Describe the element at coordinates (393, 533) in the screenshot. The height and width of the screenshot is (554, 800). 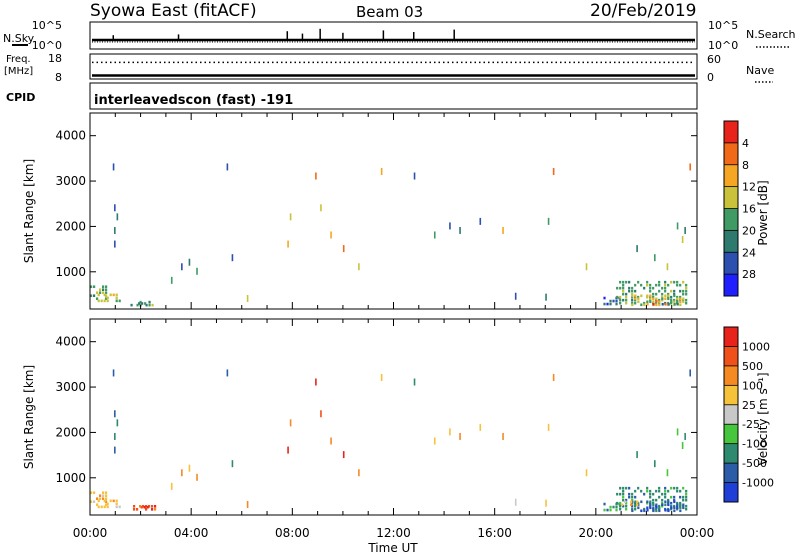
I see `x-tick-label: 12:00` at that location.